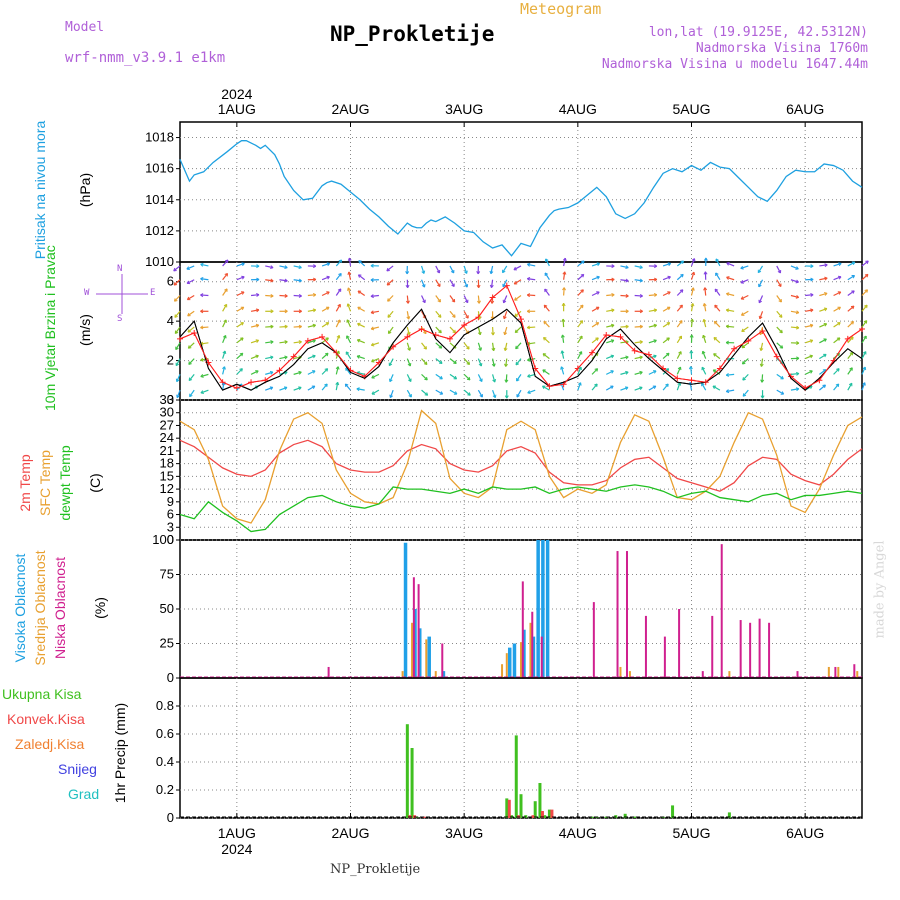  Describe the element at coordinates (578, 833) in the screenshot. I see `x-tick-label-bottom: 4AUG` at that location.